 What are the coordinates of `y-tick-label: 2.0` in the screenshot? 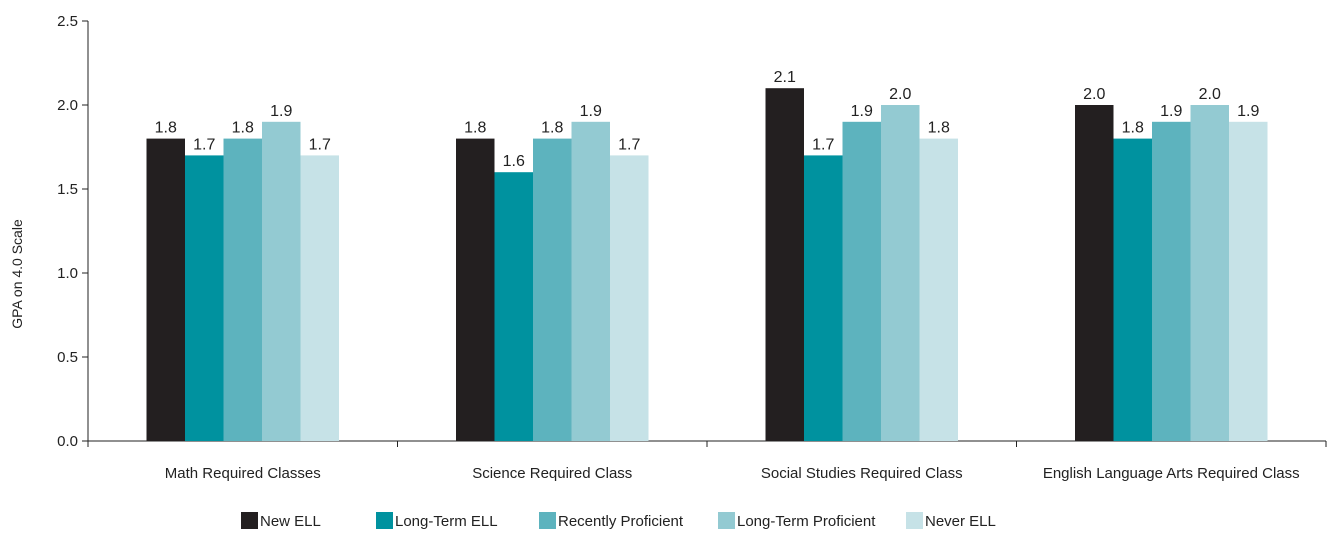 It's located at (67, 105).